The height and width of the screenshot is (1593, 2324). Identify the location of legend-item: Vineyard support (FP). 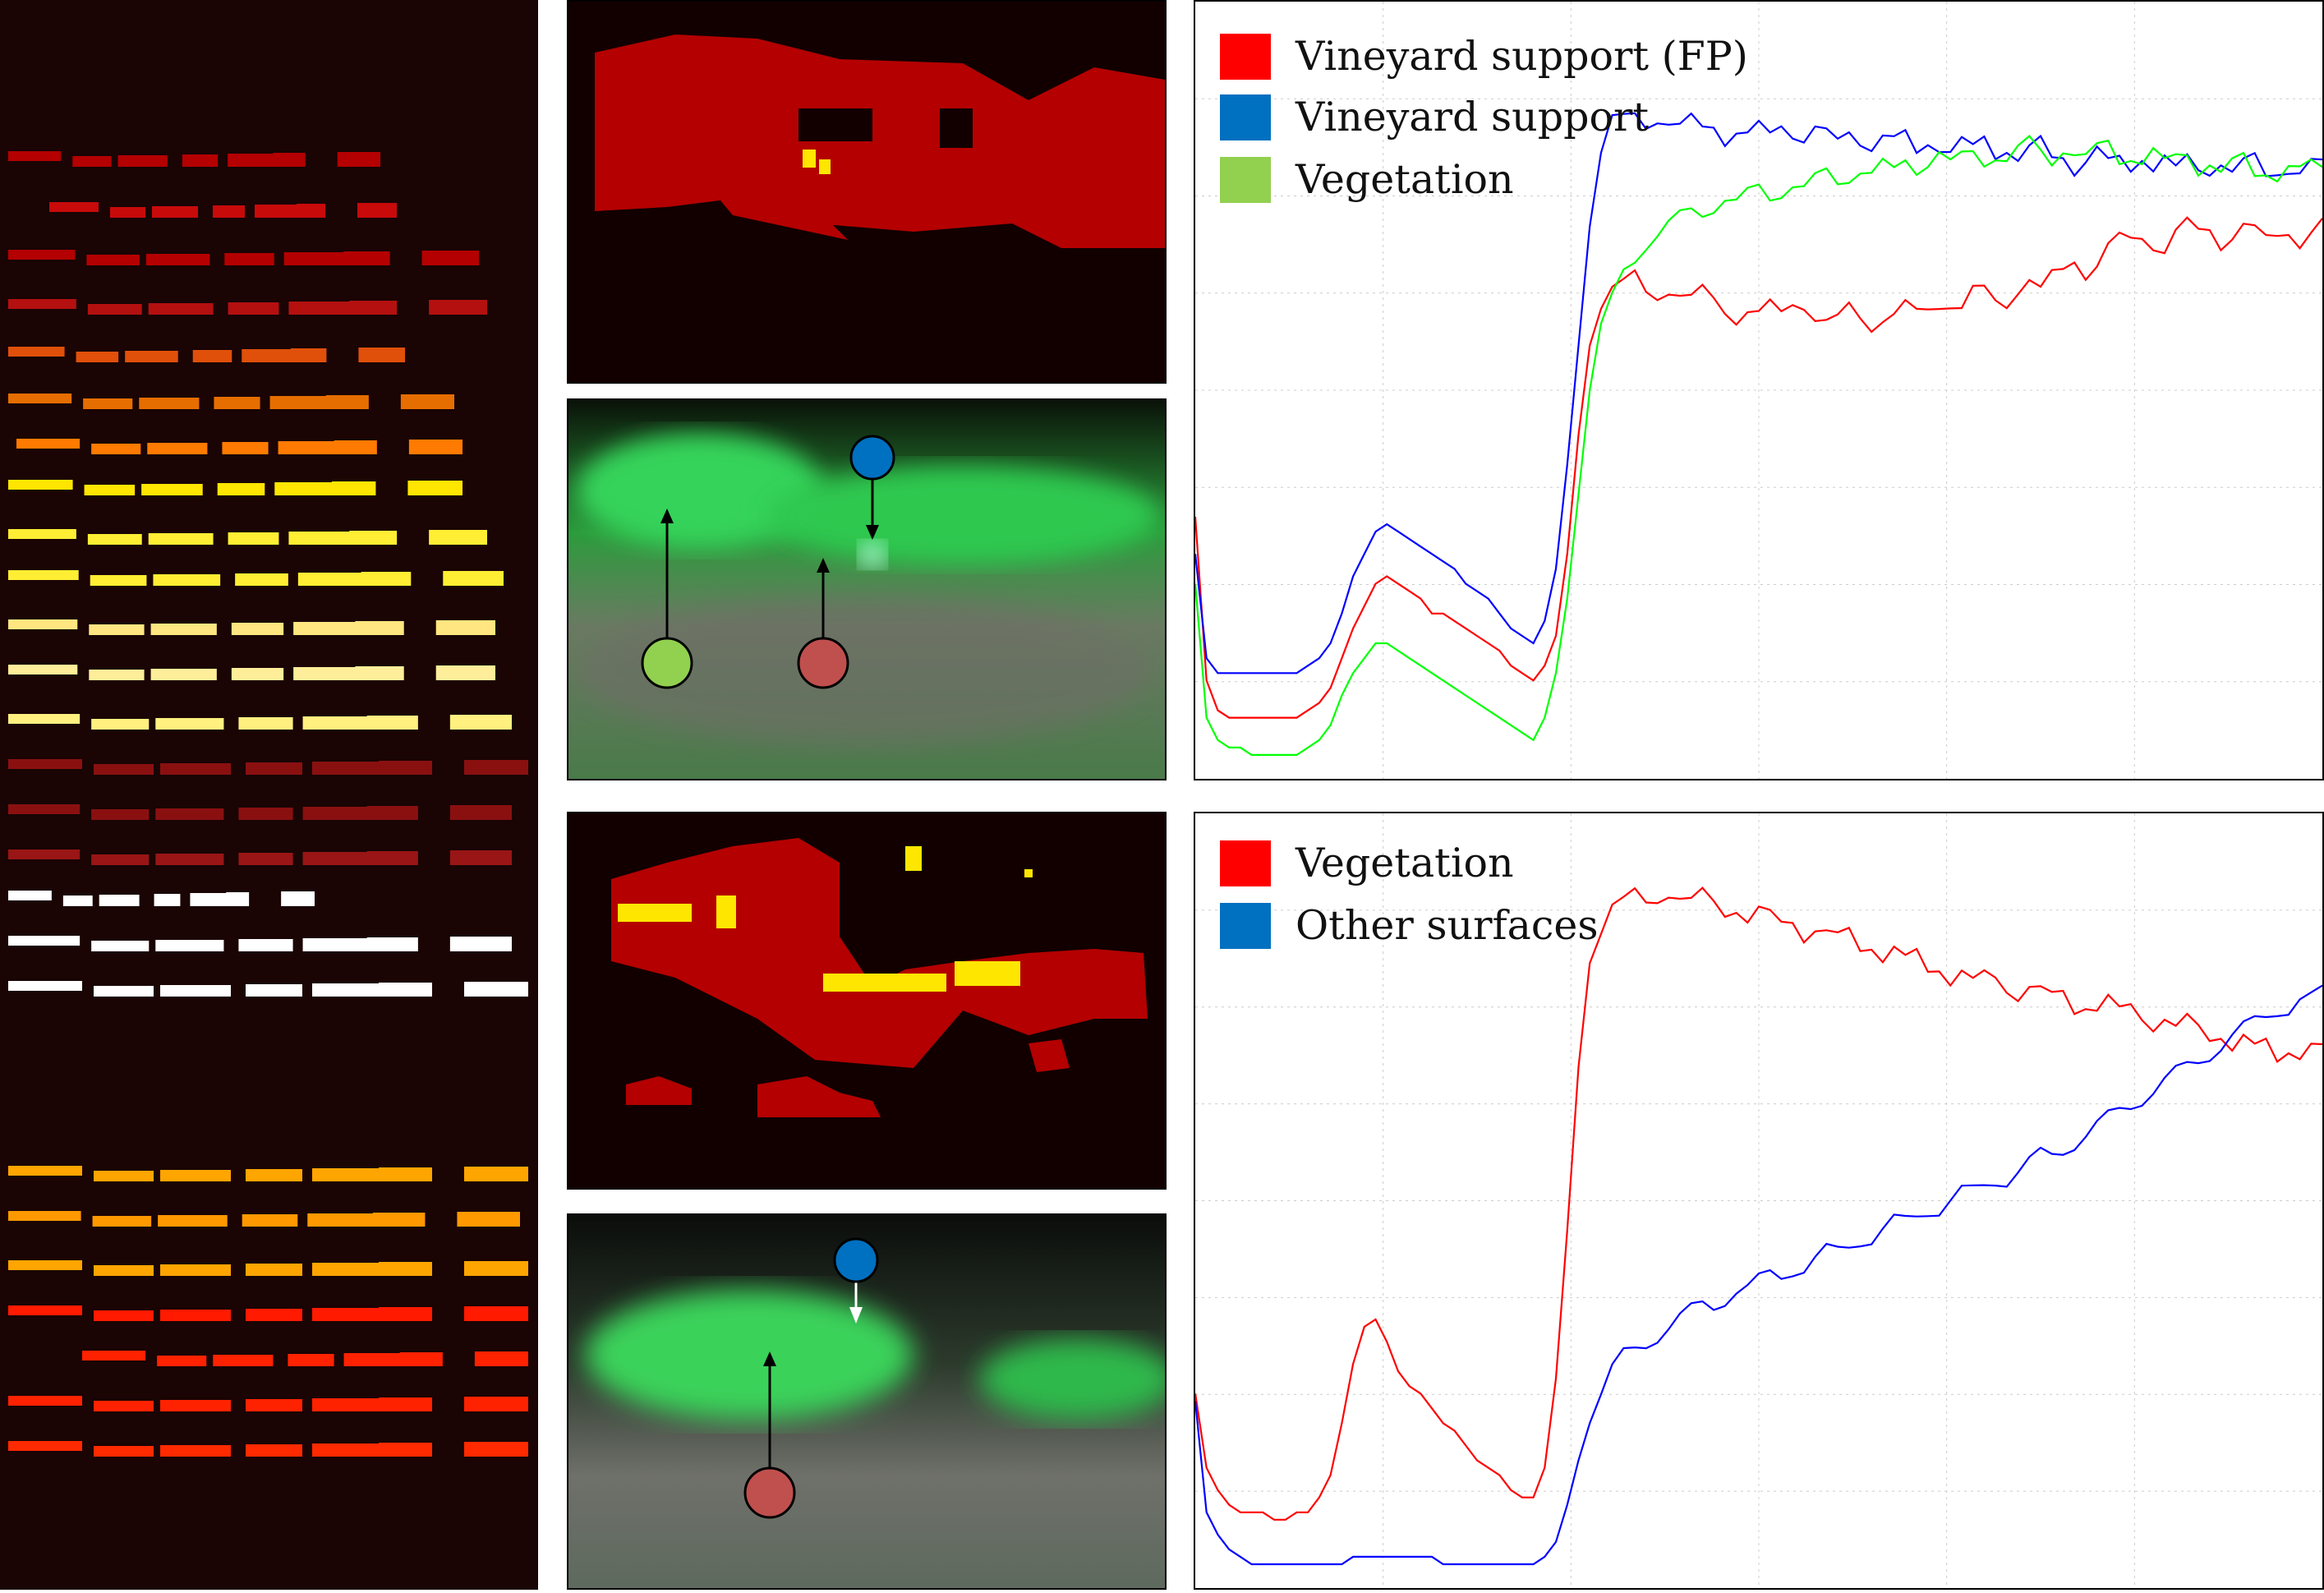
(1484, 57).